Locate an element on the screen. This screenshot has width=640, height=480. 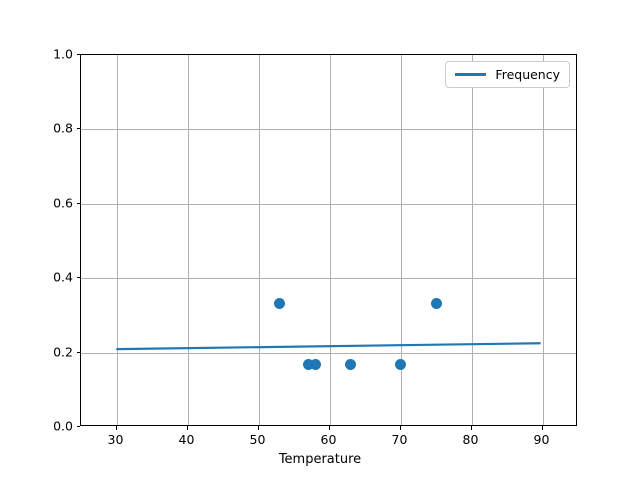
gridline-y-0.6 is located at coordinates (328, 204).